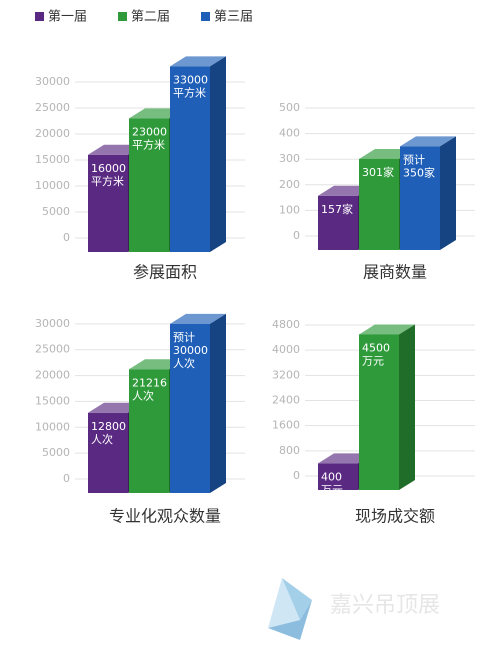  Describe the element at coordinates (289, 107) in the screenshot. I see `y-tick-label: 500` at that location.